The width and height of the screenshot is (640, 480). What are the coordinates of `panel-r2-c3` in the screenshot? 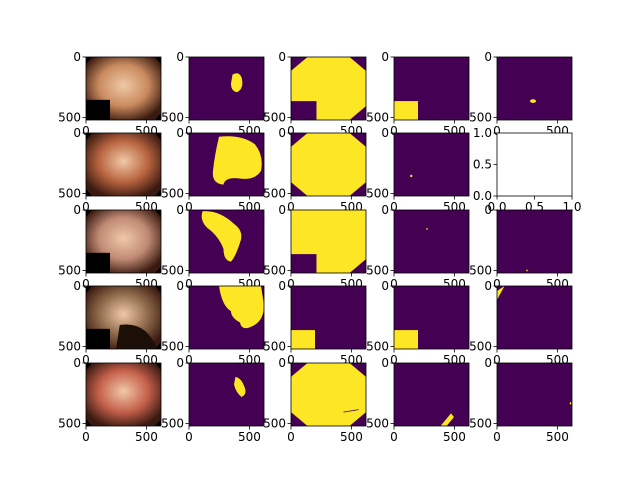 It's located at (328, 164).